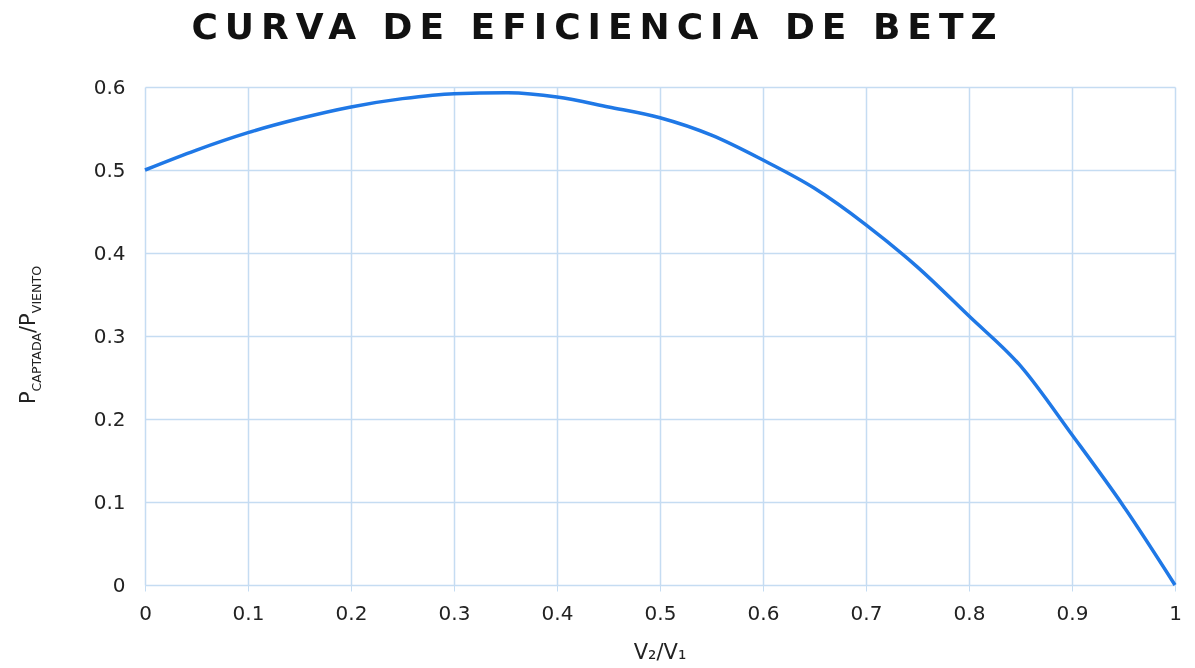  I want to click on x-tick-label: 0, so click(145, 612).